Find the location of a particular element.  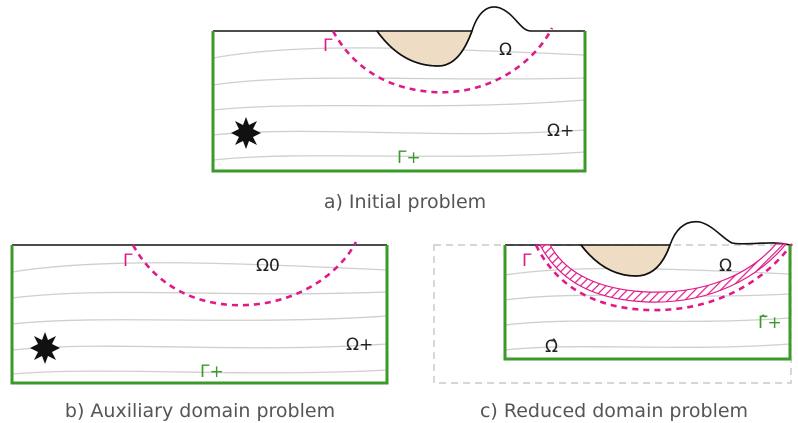

panel-b-omega0-label: Ω0 is located at coordinates (268, 266).